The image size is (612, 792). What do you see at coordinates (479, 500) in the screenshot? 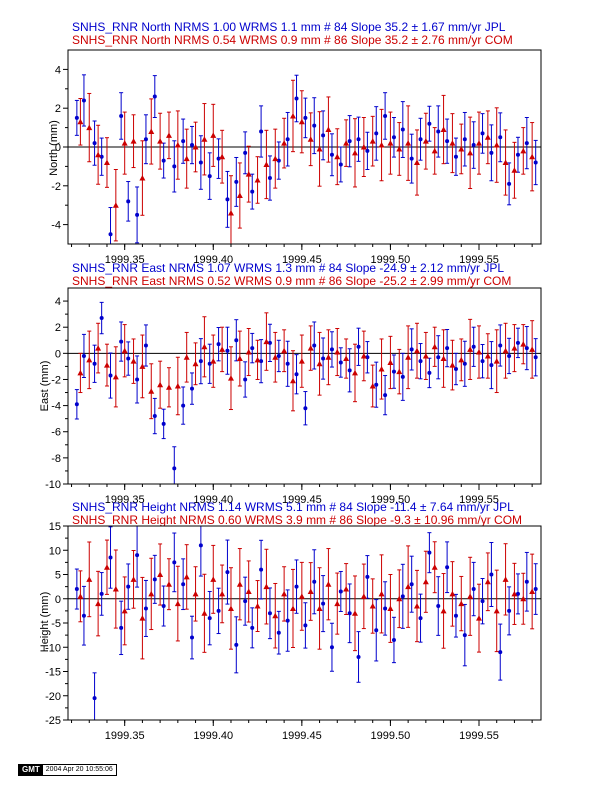
I see `east-xtick-label: 1999.55` at bounding box center [479, 500].